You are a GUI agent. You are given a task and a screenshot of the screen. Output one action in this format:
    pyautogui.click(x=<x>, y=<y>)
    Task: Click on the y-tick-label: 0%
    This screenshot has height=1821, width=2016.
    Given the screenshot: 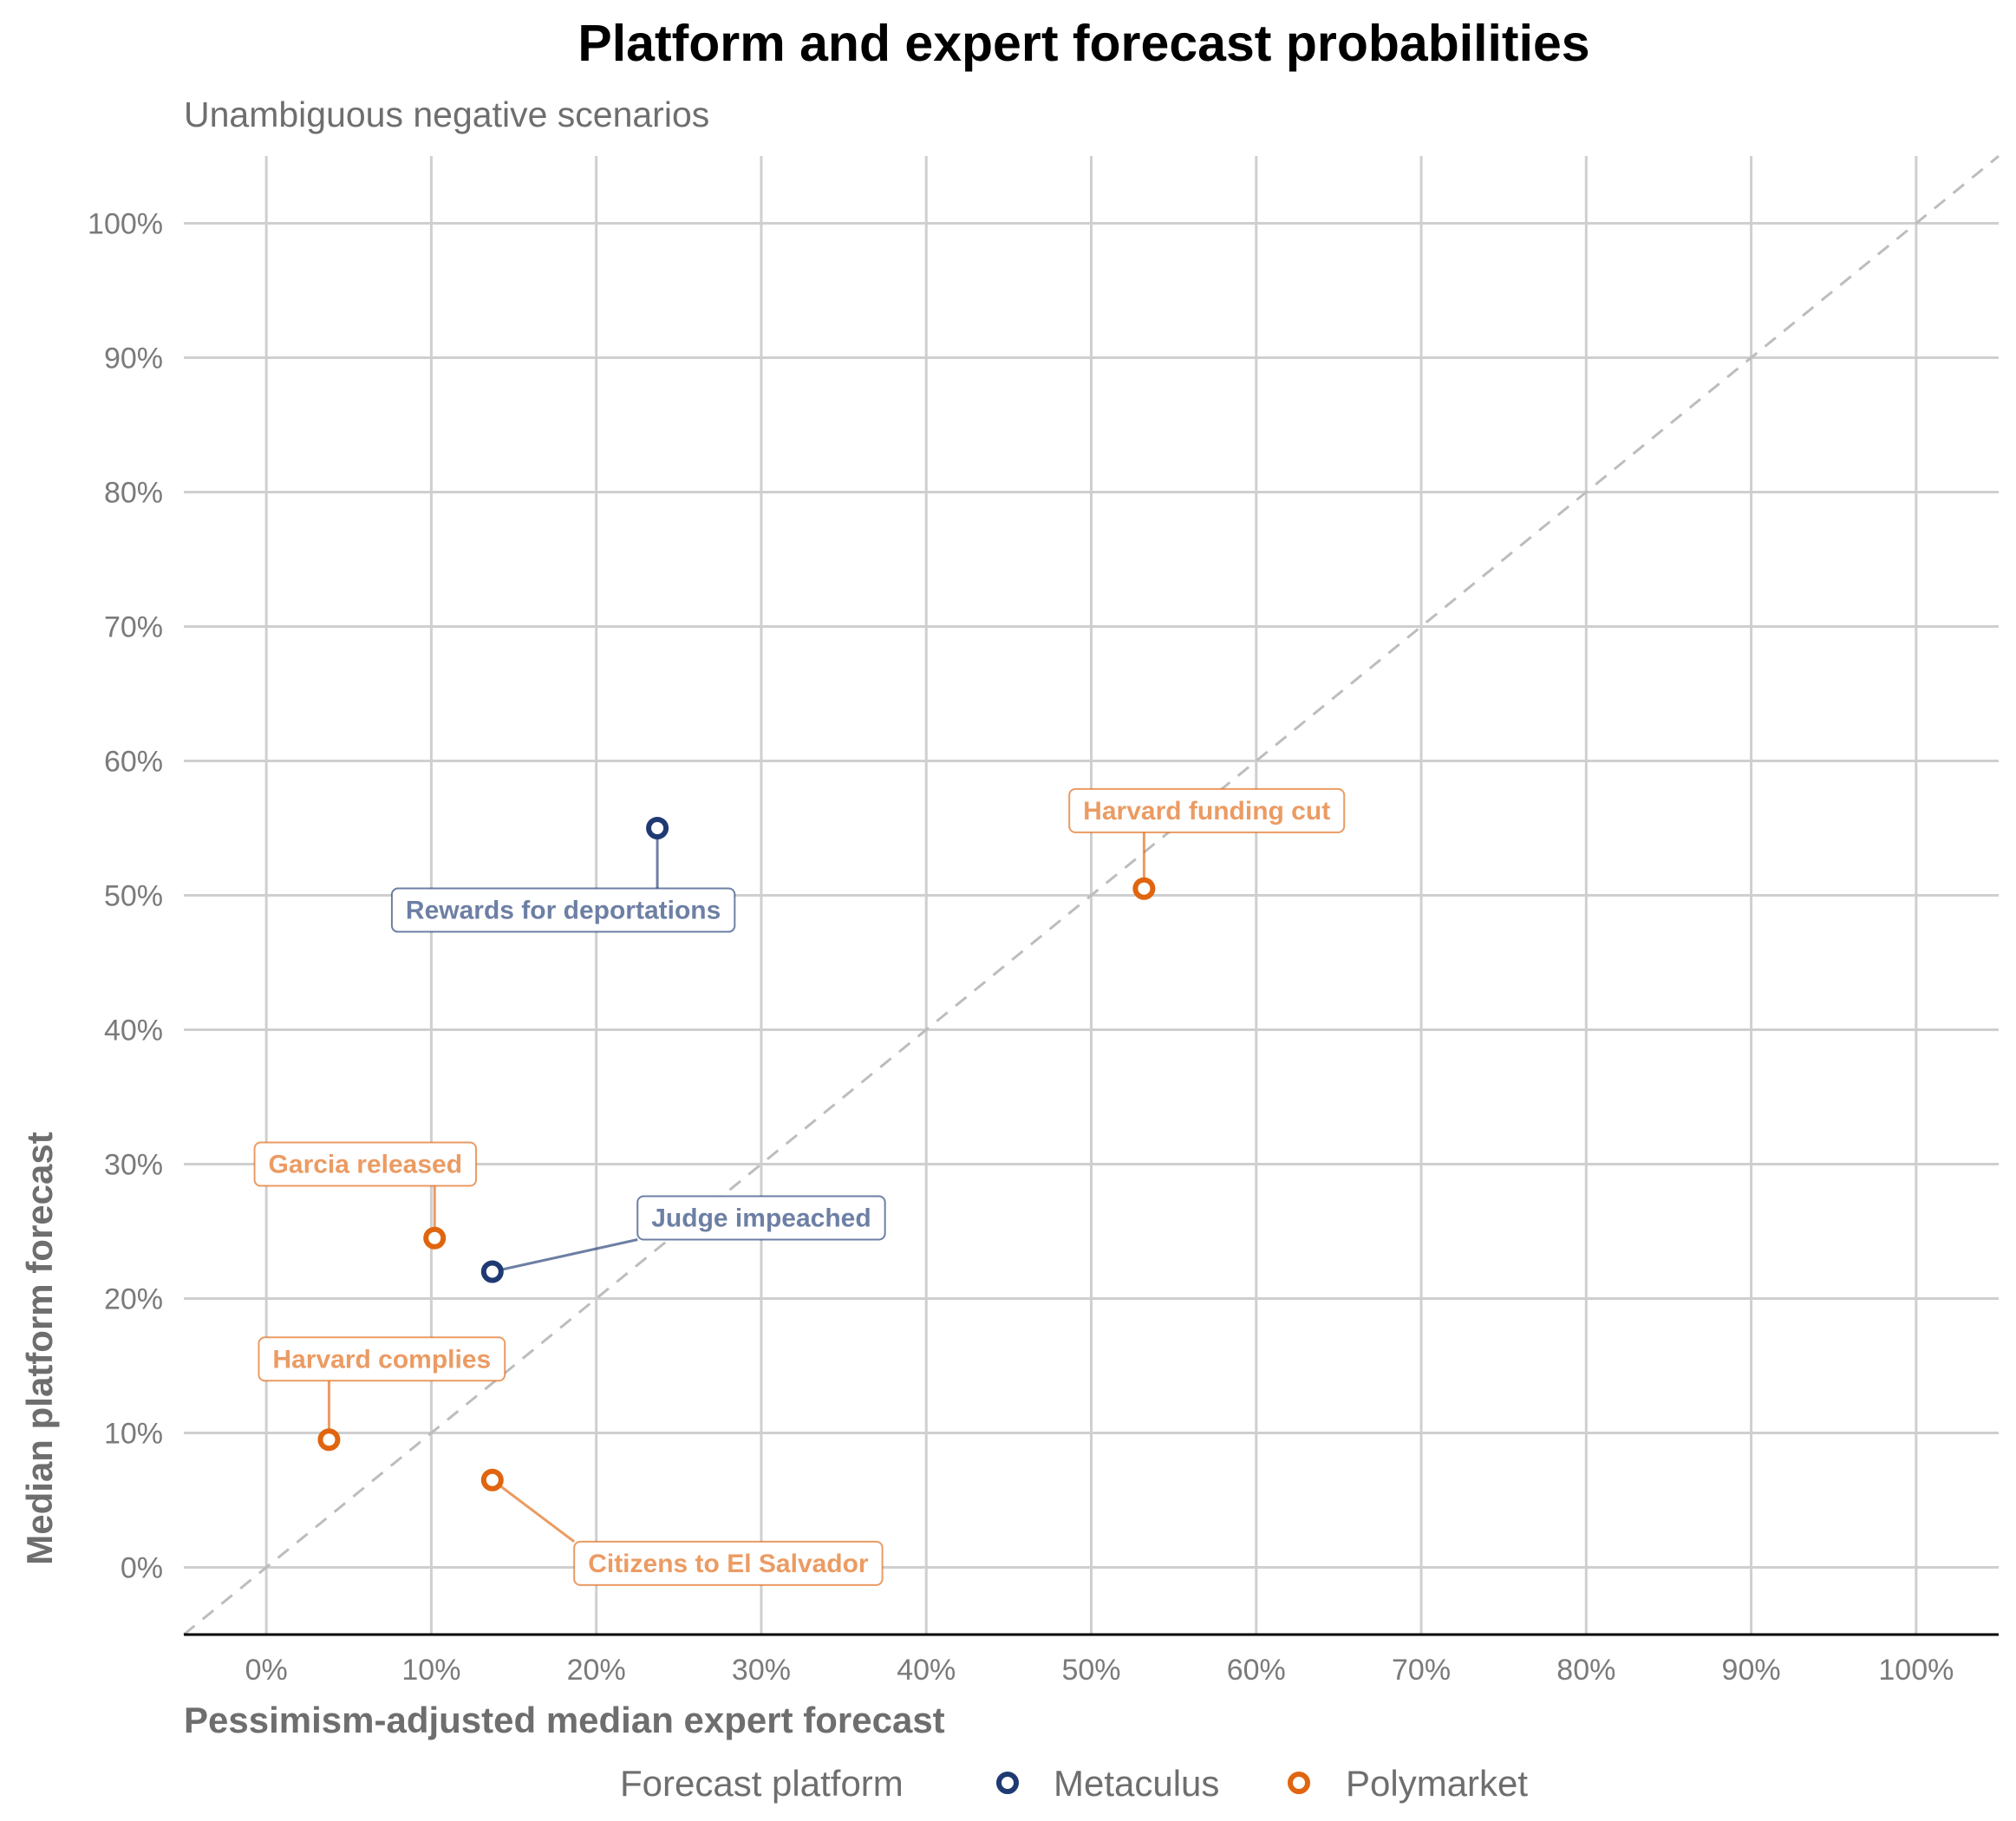 What is the action you would take?
    pyautogui.click(x=142, y=1568)
    